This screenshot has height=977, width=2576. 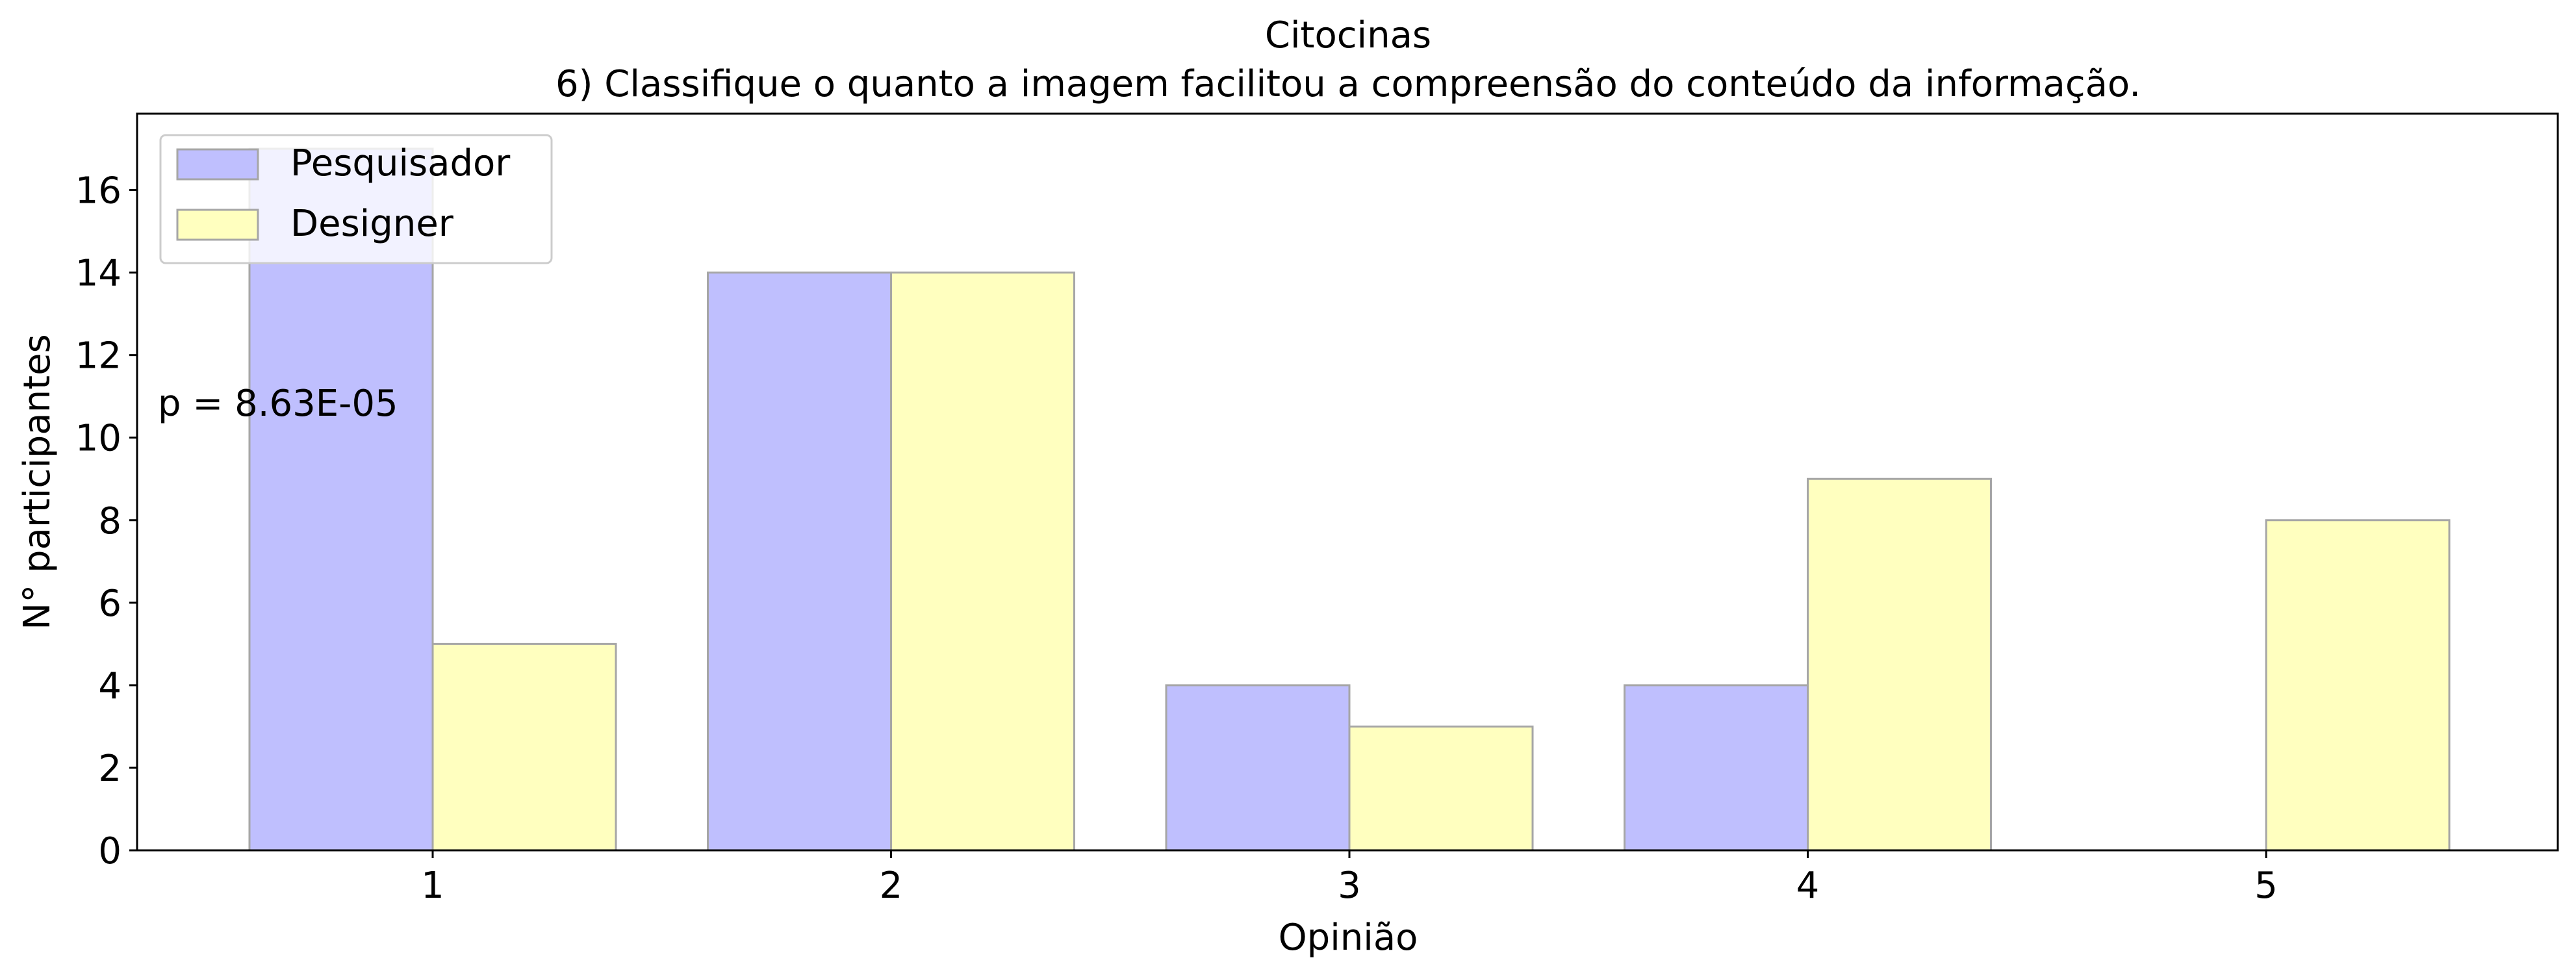 What do you see at coordinates (109, 686) in the screenshot?
I see `y-tick-label: 4` at bounding box center [109, 686].